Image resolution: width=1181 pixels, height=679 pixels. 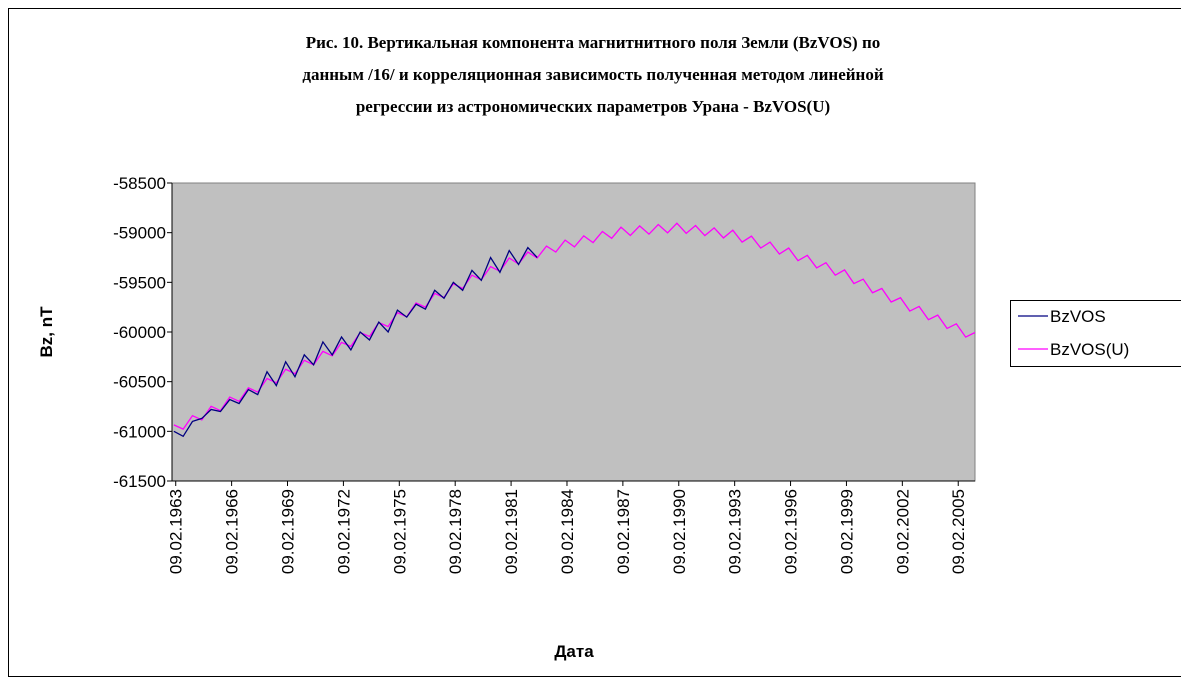 What do you see at coordinates (139, 481) in the screenshot?
I see `y-tick-label: -61500` at bounding box center [139, 481].